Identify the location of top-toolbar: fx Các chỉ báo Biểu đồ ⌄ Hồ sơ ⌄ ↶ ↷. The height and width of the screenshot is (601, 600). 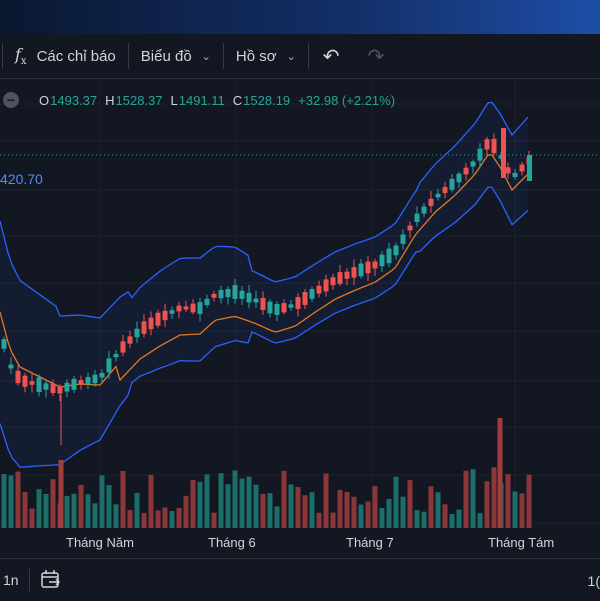
(300, 56).